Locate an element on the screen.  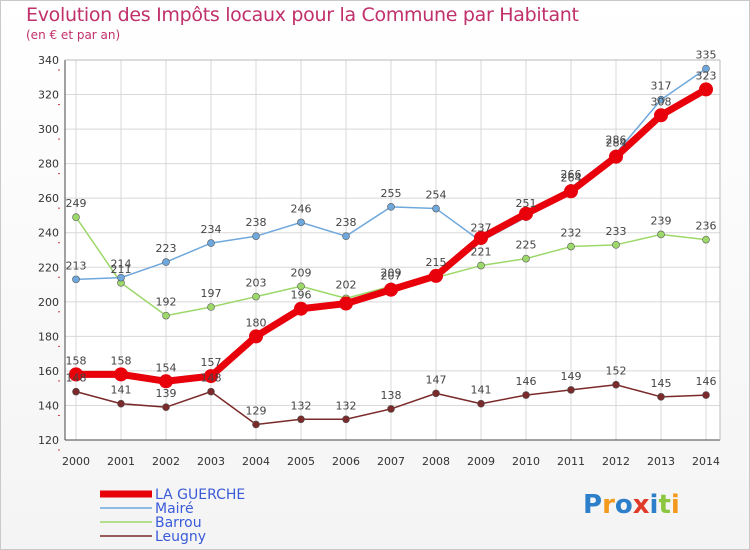
x-tick-label: 2010 is located at coordinates (526, 461).